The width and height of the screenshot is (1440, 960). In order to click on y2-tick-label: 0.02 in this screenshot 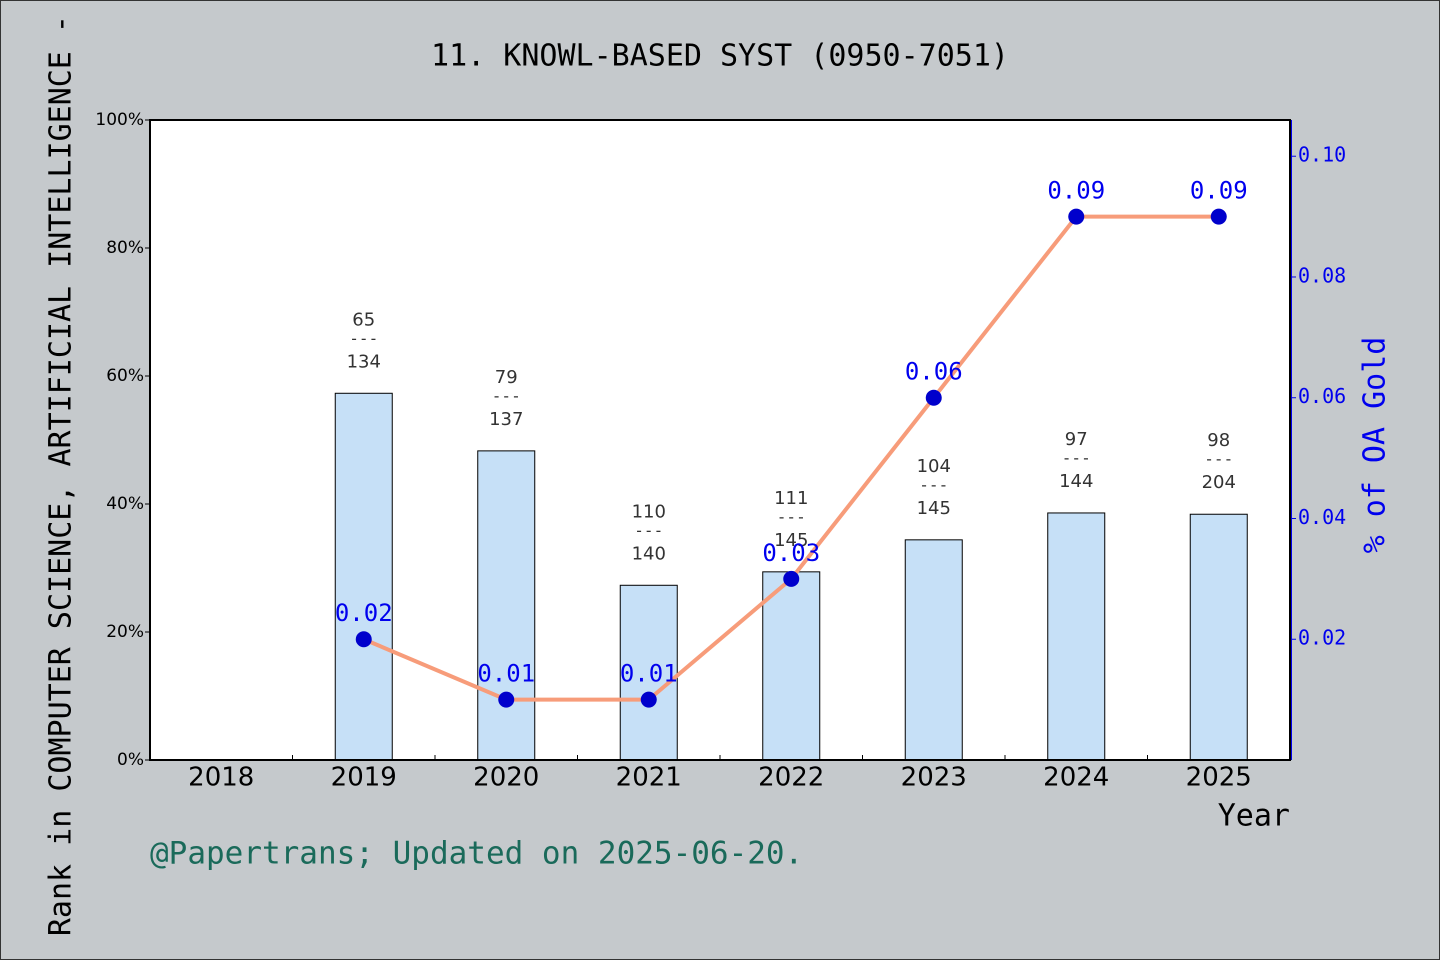, I will do `click(1322, 638)`.